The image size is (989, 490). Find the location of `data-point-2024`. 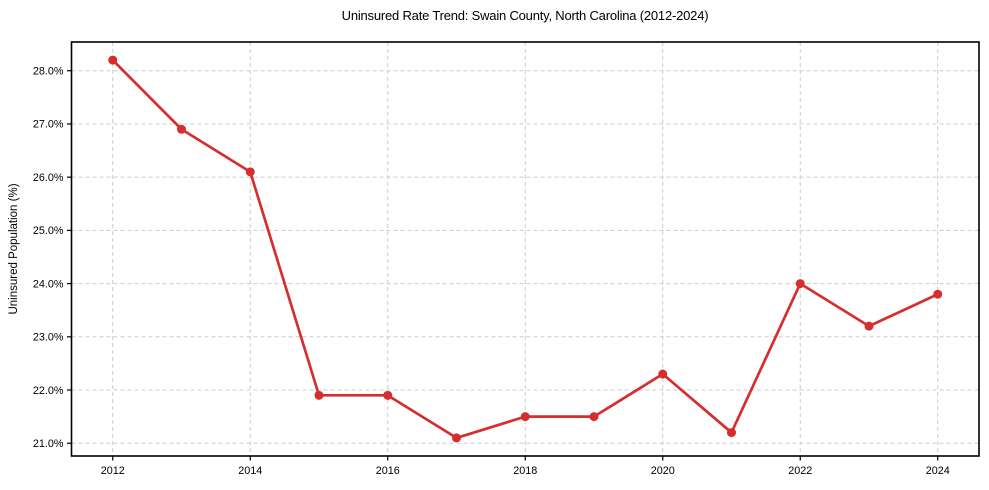

data-point-2024 is located at coordinates (938, 294).